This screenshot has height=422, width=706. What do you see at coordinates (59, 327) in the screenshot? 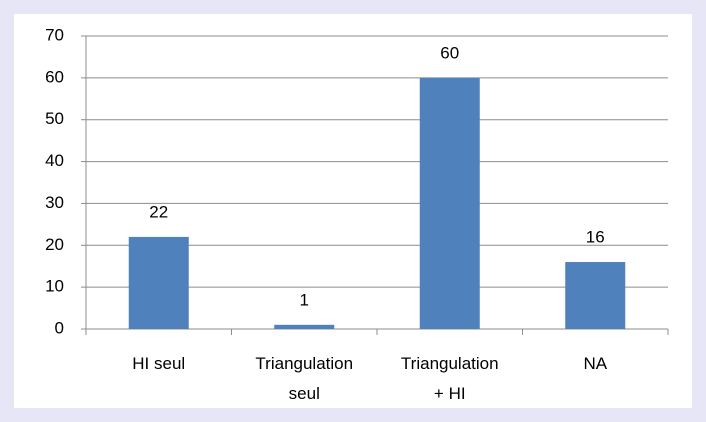
I see `y-tick-label: 0` at bounding box center [59, 327].